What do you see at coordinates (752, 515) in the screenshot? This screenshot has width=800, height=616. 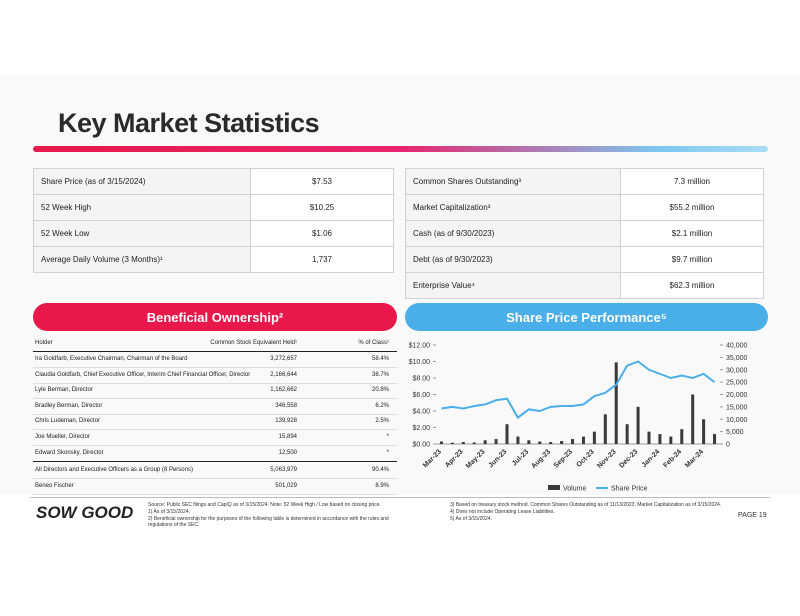 I see `page-number: PAGE 19` at bounding box center [752, 515].